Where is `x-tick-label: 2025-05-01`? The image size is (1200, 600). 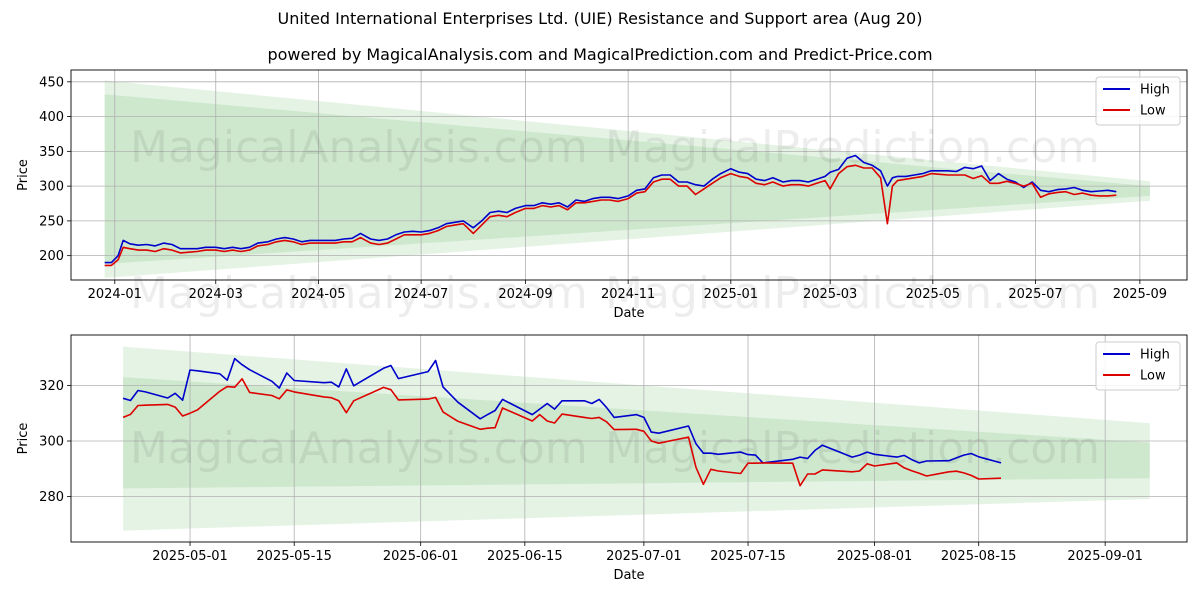 x-tick-label: 2025-05-01 is located at coordinates (190, 556).